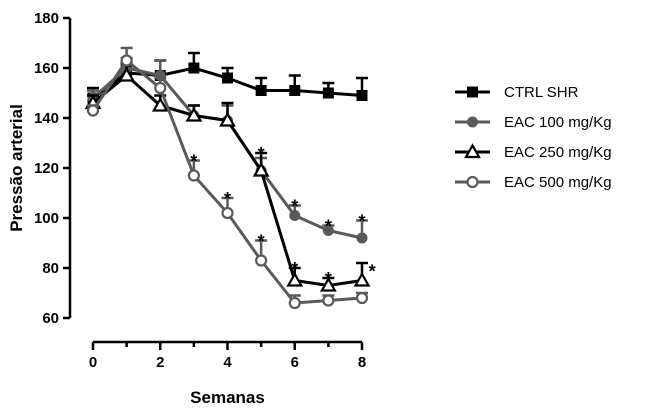  I want to click on x-axis: 0 2 4 6 8, so click(227, 355).